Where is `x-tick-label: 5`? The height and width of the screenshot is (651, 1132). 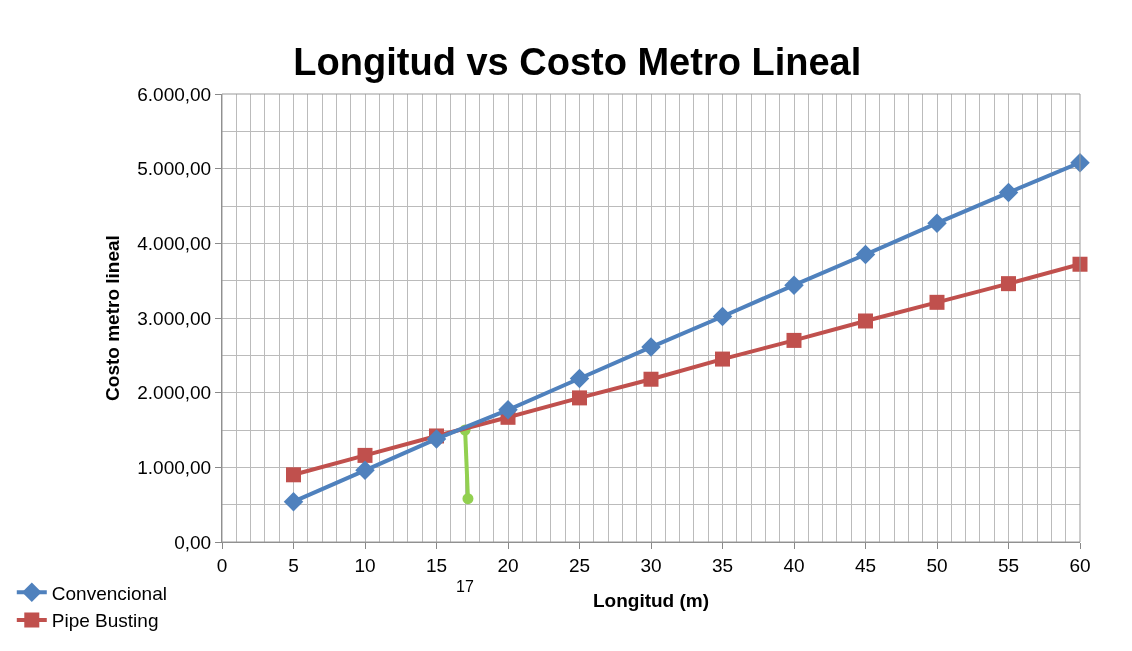
x-tick-label: 5 is located at coordinates (293, 565).